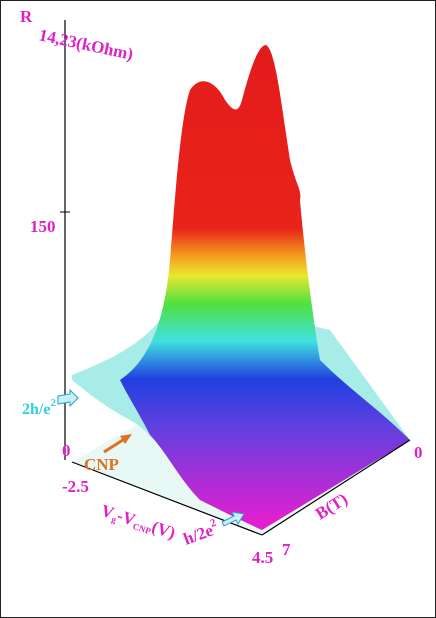 The height and width of the screenshot is (618, 436). Describe the element at coordinates (115, 445) in the screenshot. I see `cnp-arrow` at that location.